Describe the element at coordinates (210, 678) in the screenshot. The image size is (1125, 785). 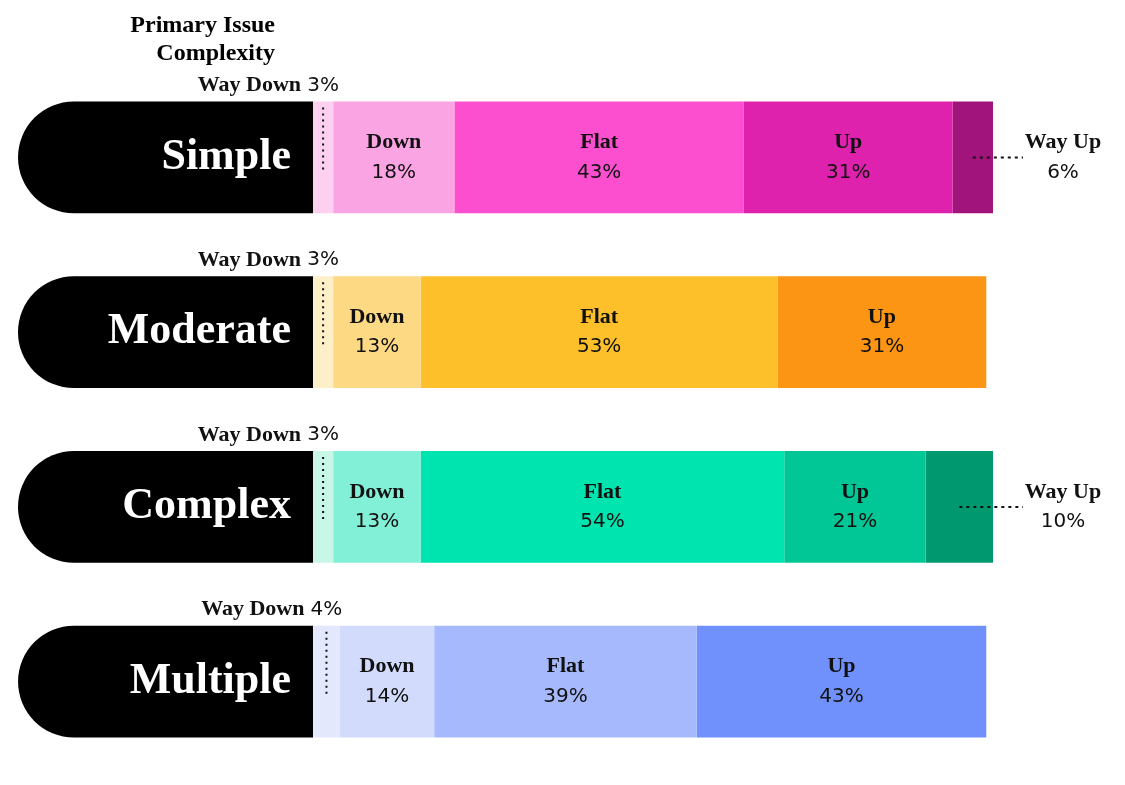
I see `y-tick-label: Multiple` at that location.